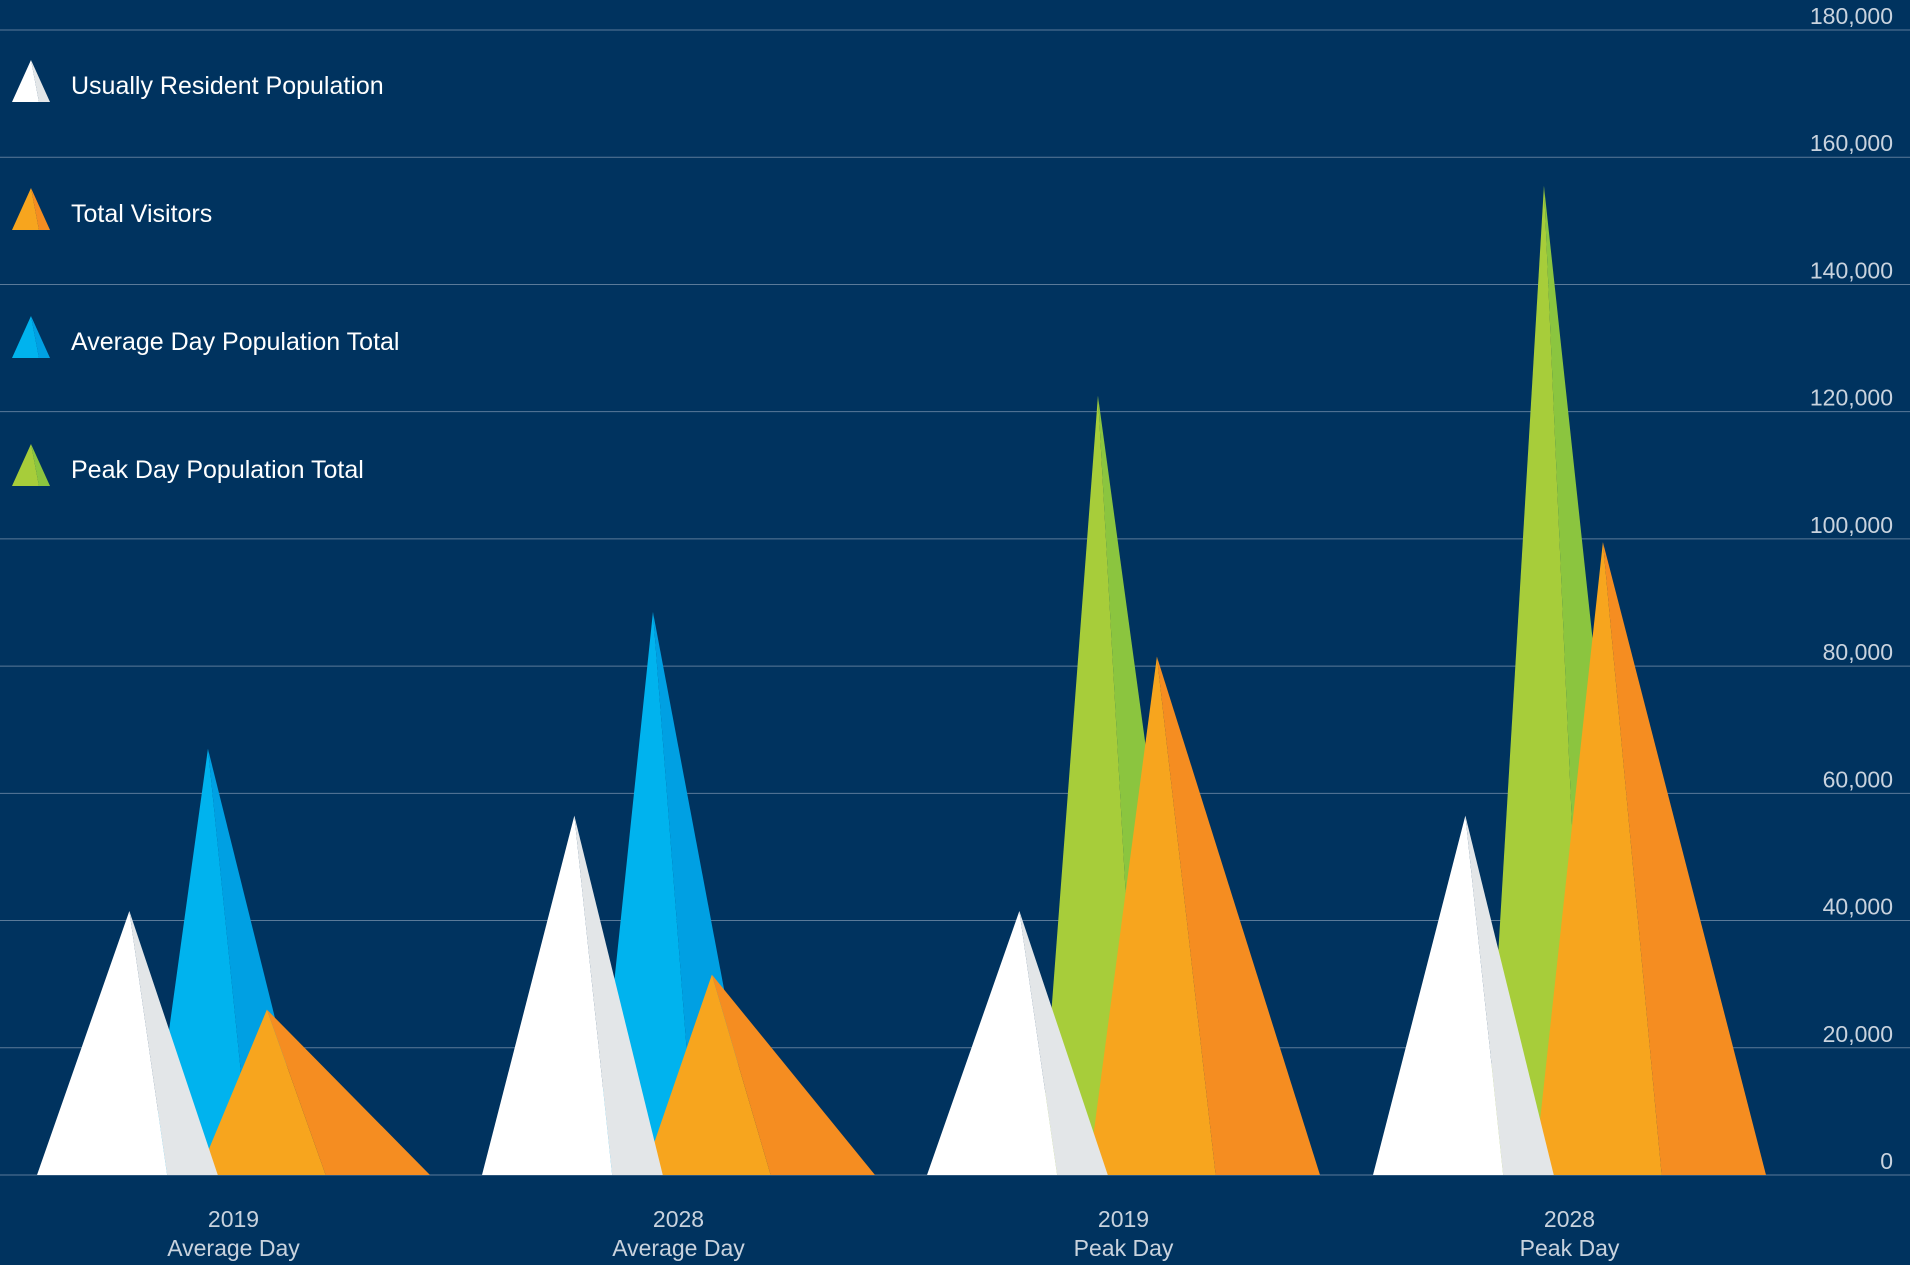  I want to click on legend-label: Usually Resident Population, so click(227, 86).